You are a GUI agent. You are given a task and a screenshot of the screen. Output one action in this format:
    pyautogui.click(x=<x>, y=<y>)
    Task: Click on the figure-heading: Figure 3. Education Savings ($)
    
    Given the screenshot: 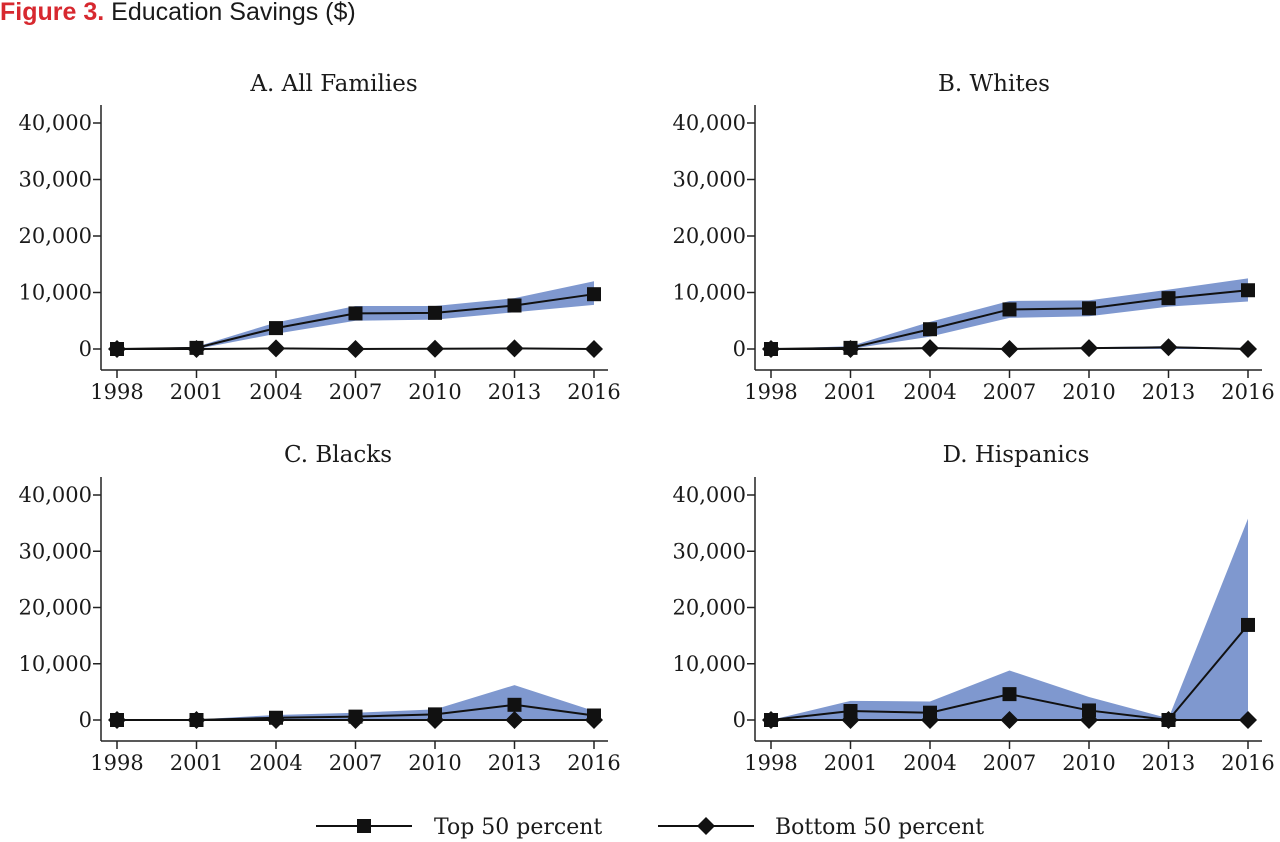 What is the action you would take?
    pyautogui.click(x=178, y=13)
    